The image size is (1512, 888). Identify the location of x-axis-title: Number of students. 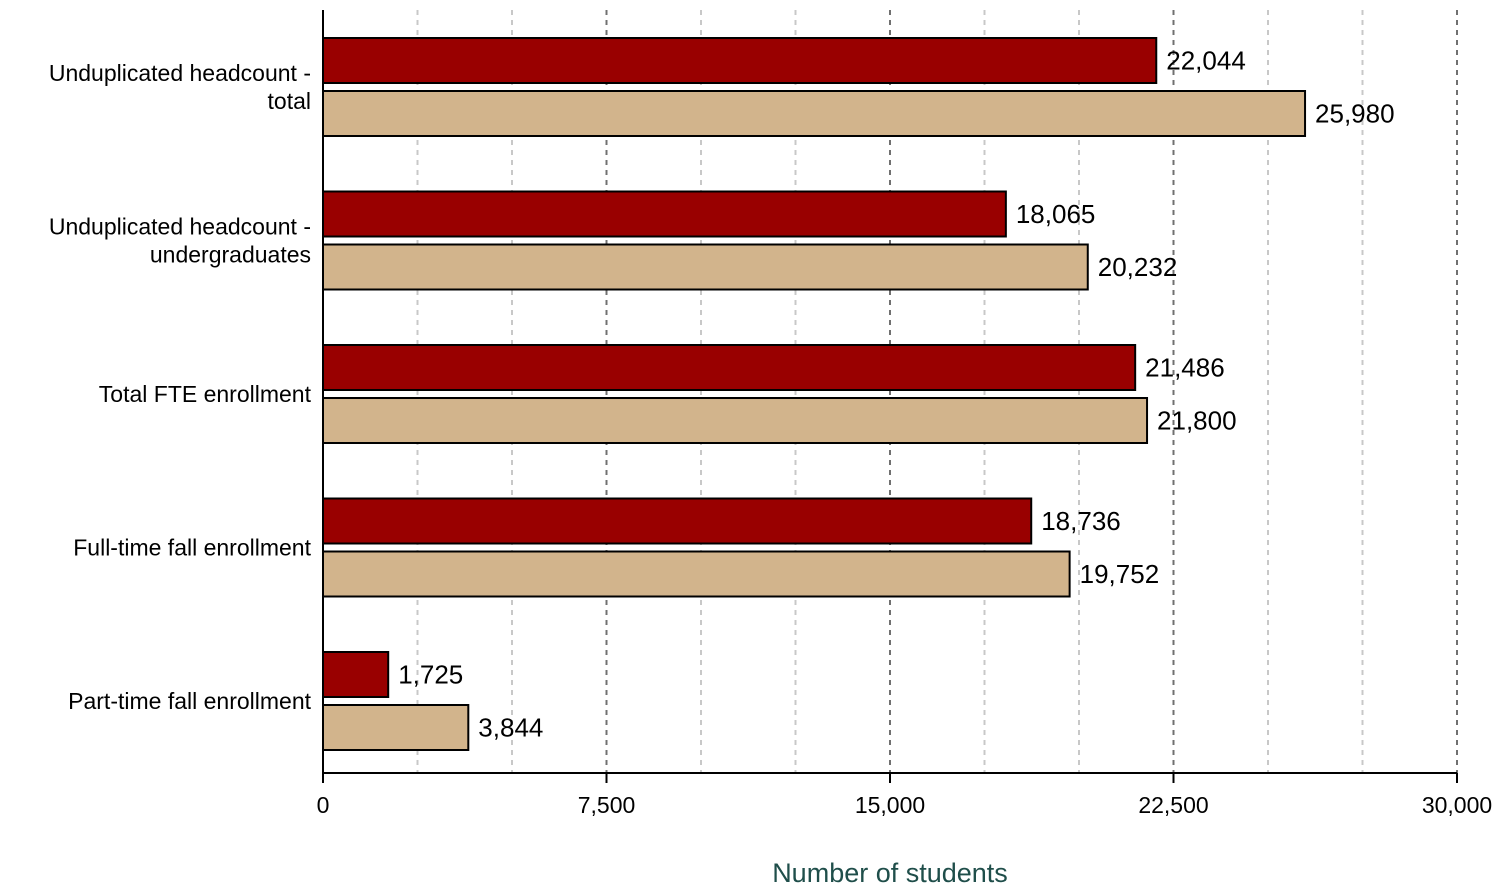
(890, 873).